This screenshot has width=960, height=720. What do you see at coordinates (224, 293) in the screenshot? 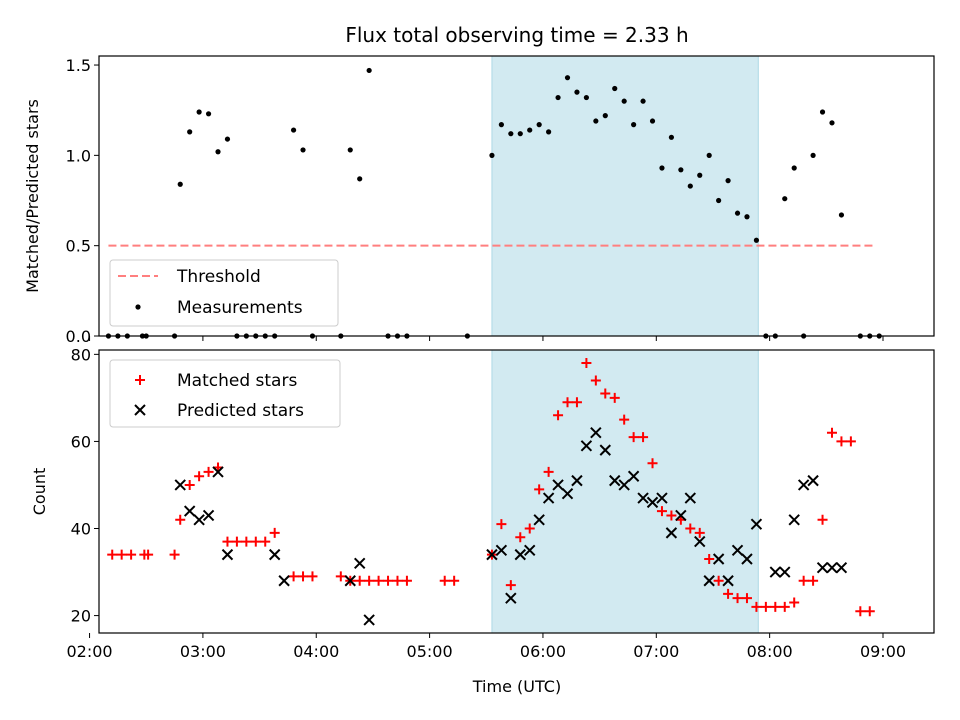
I see `legend: Threshold Measurements` at bounding box center [224, 293].